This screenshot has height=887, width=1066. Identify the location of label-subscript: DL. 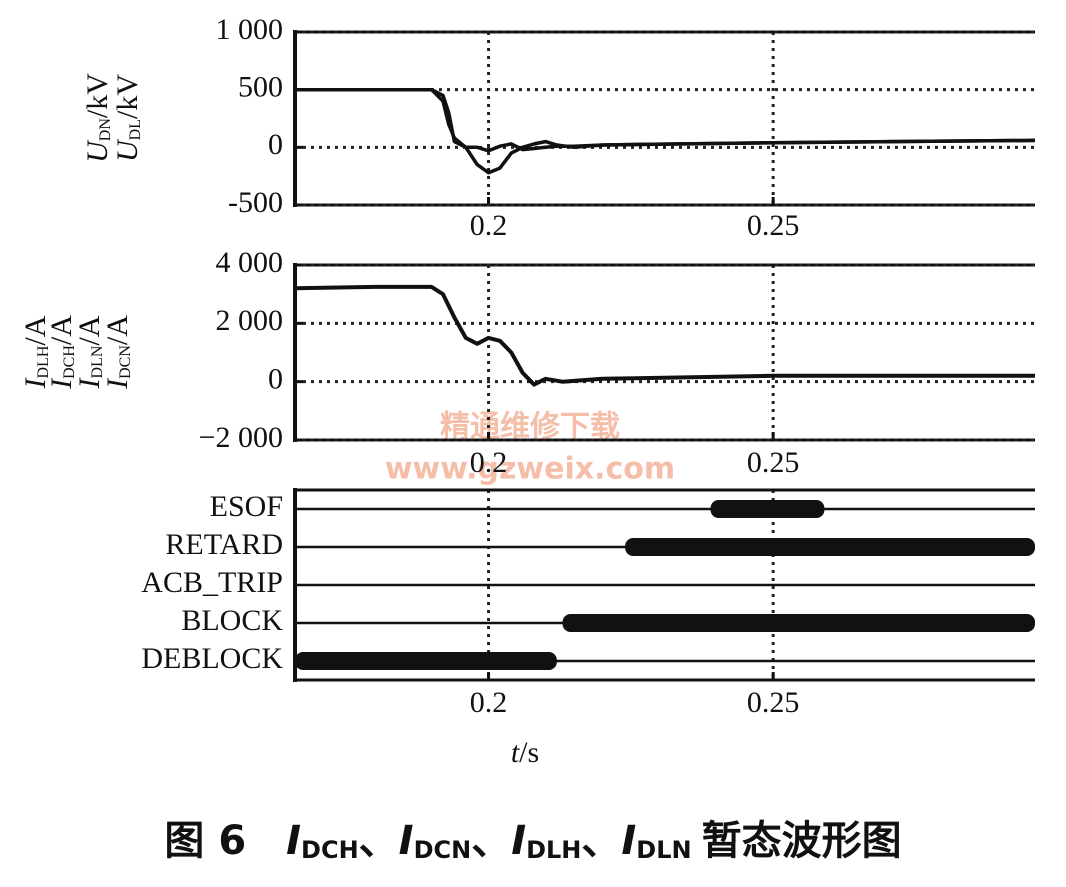
(135, 129).